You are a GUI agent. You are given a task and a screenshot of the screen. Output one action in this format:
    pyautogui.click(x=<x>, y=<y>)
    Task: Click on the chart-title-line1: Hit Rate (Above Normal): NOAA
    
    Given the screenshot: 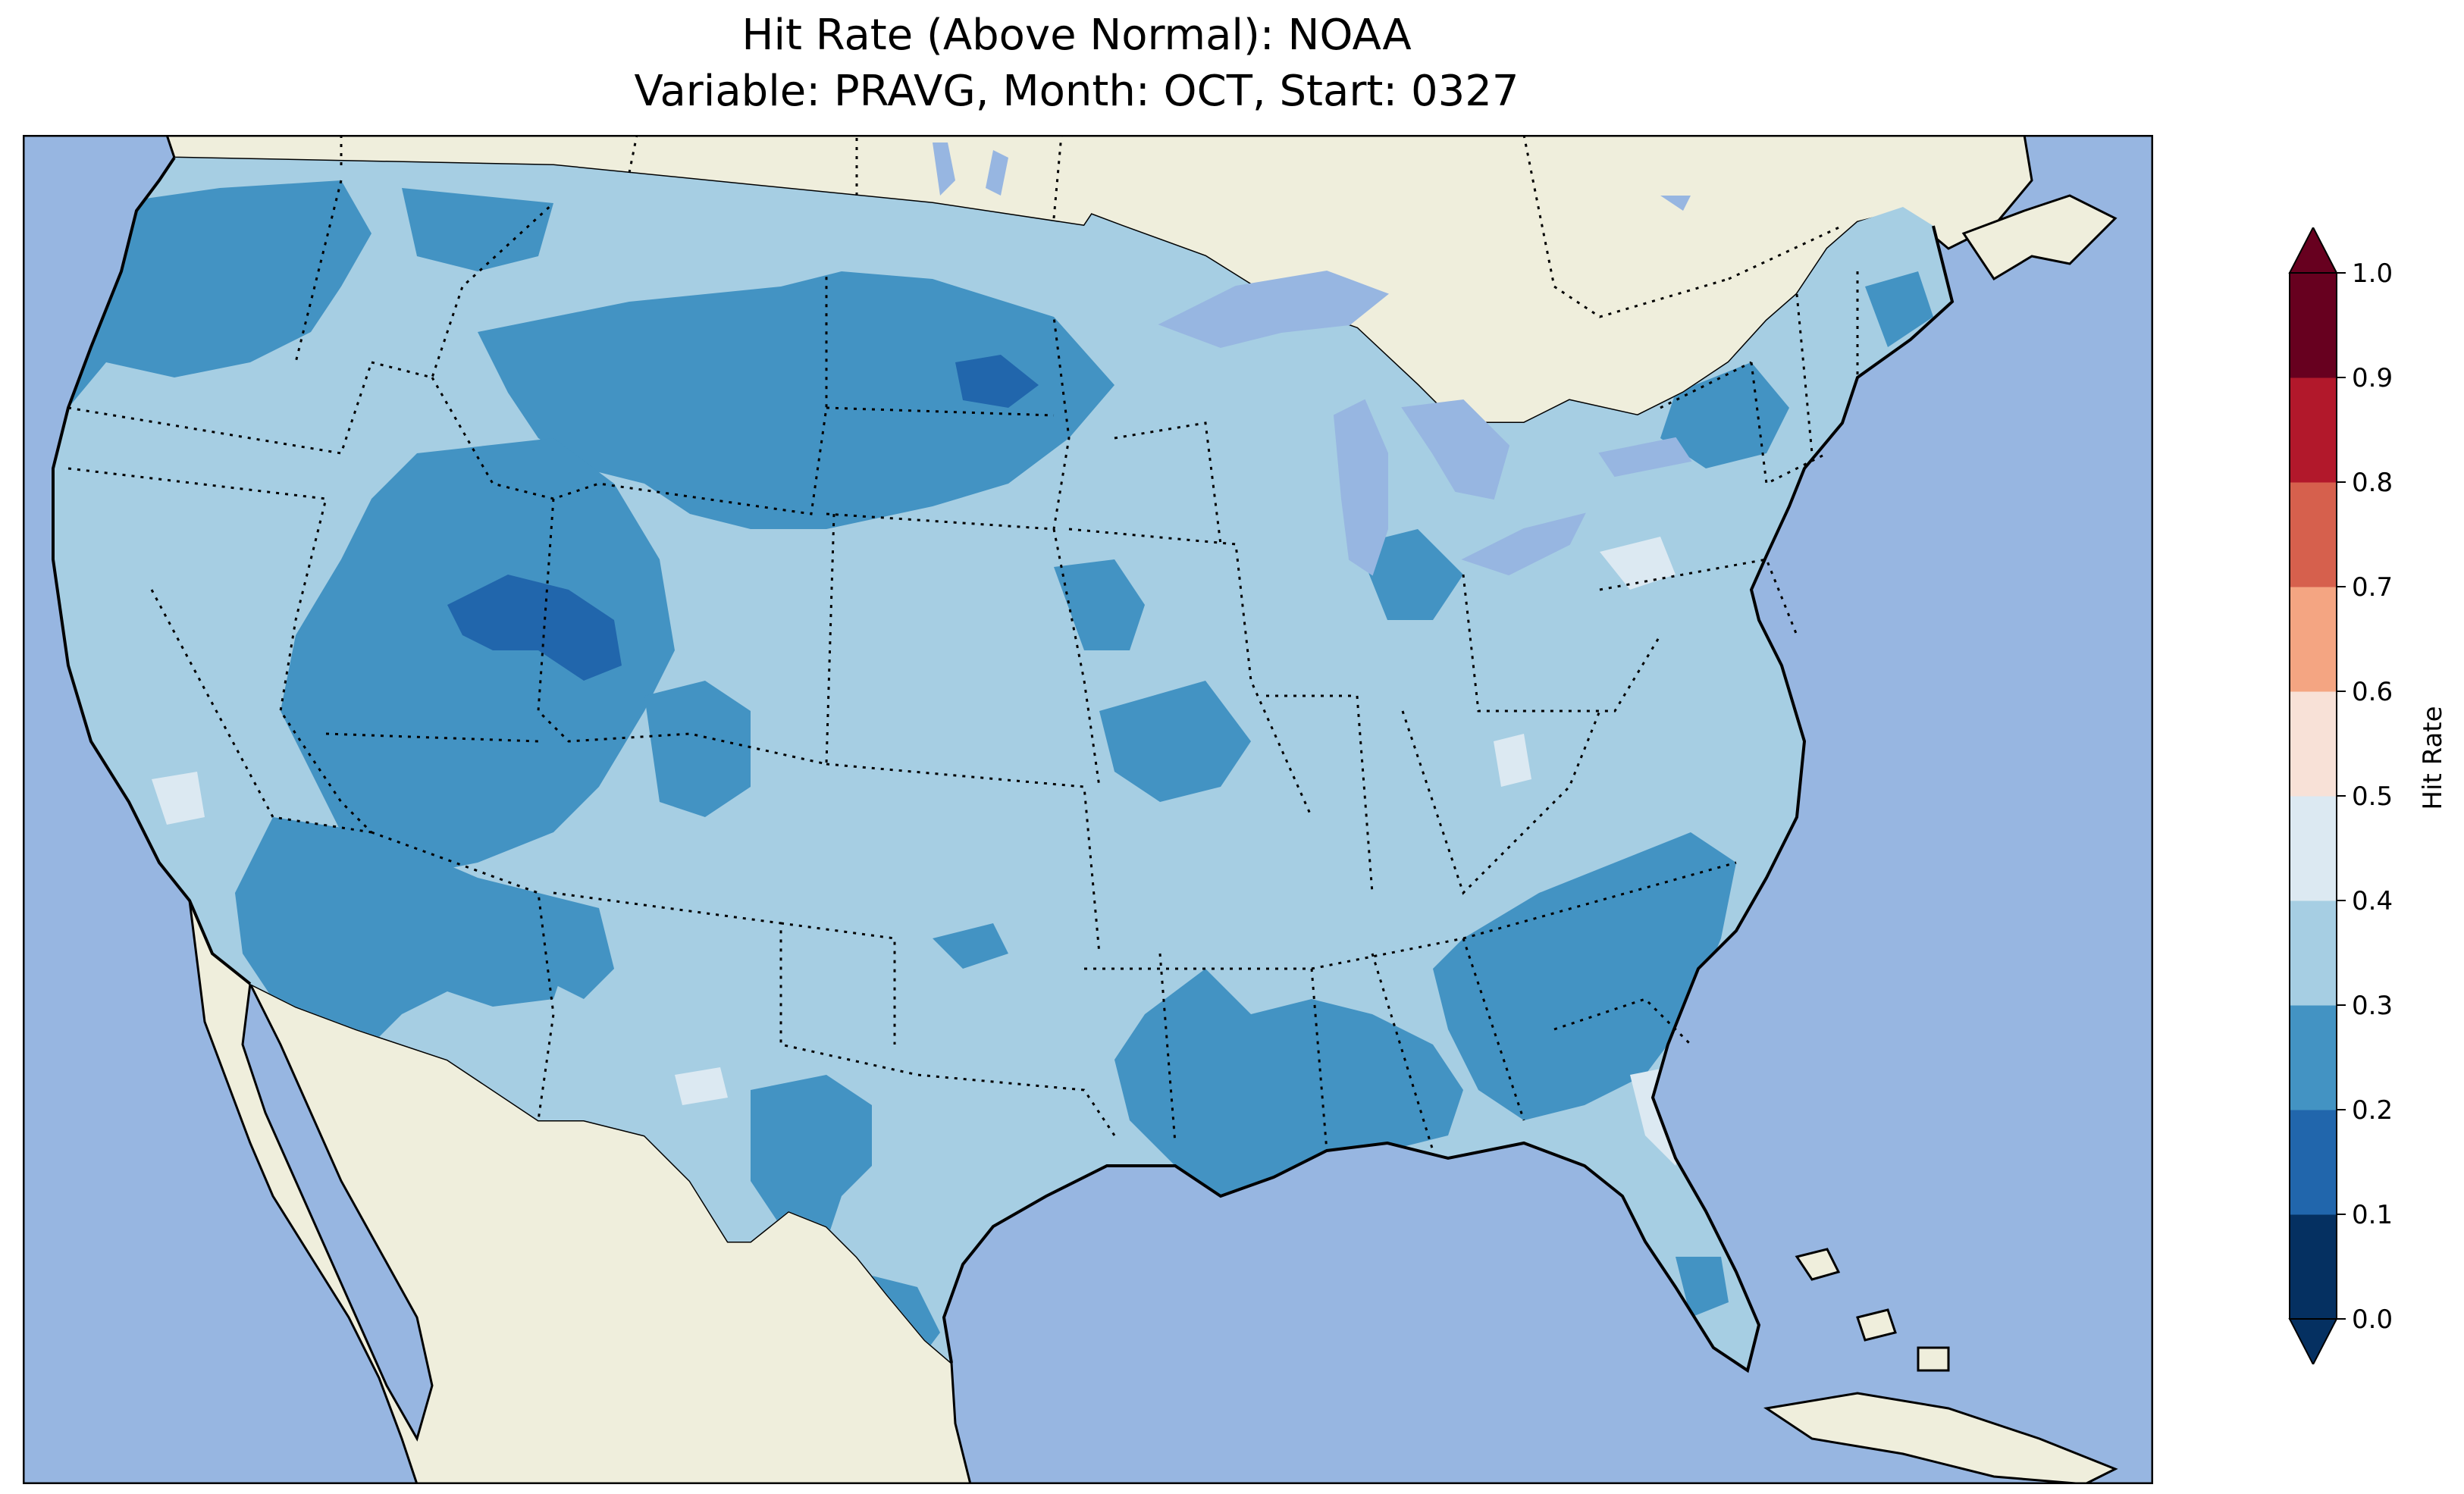 What is the action you would take?
    pyautogui.click(x=1076, y=35)
    